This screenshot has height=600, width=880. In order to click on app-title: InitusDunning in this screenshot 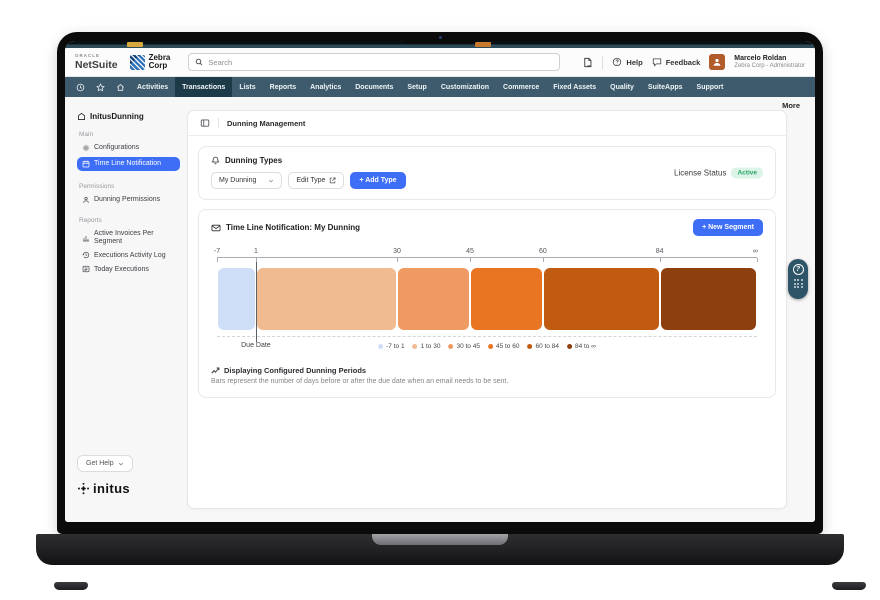, I will do `click(130, 116)`.